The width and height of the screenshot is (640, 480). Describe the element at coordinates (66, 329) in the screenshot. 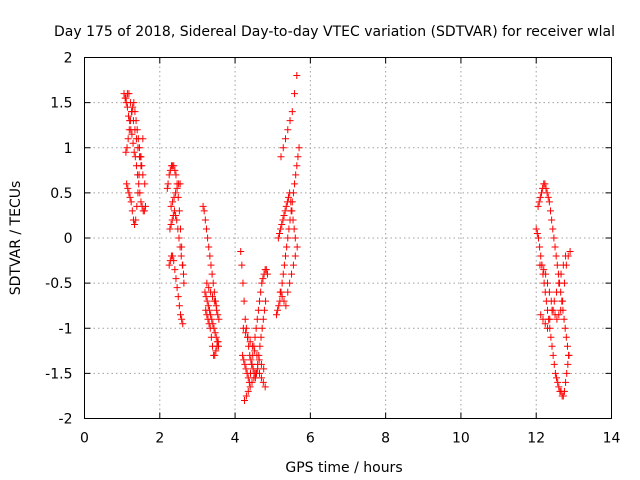

I see `y-tick-label: -1` at that location.